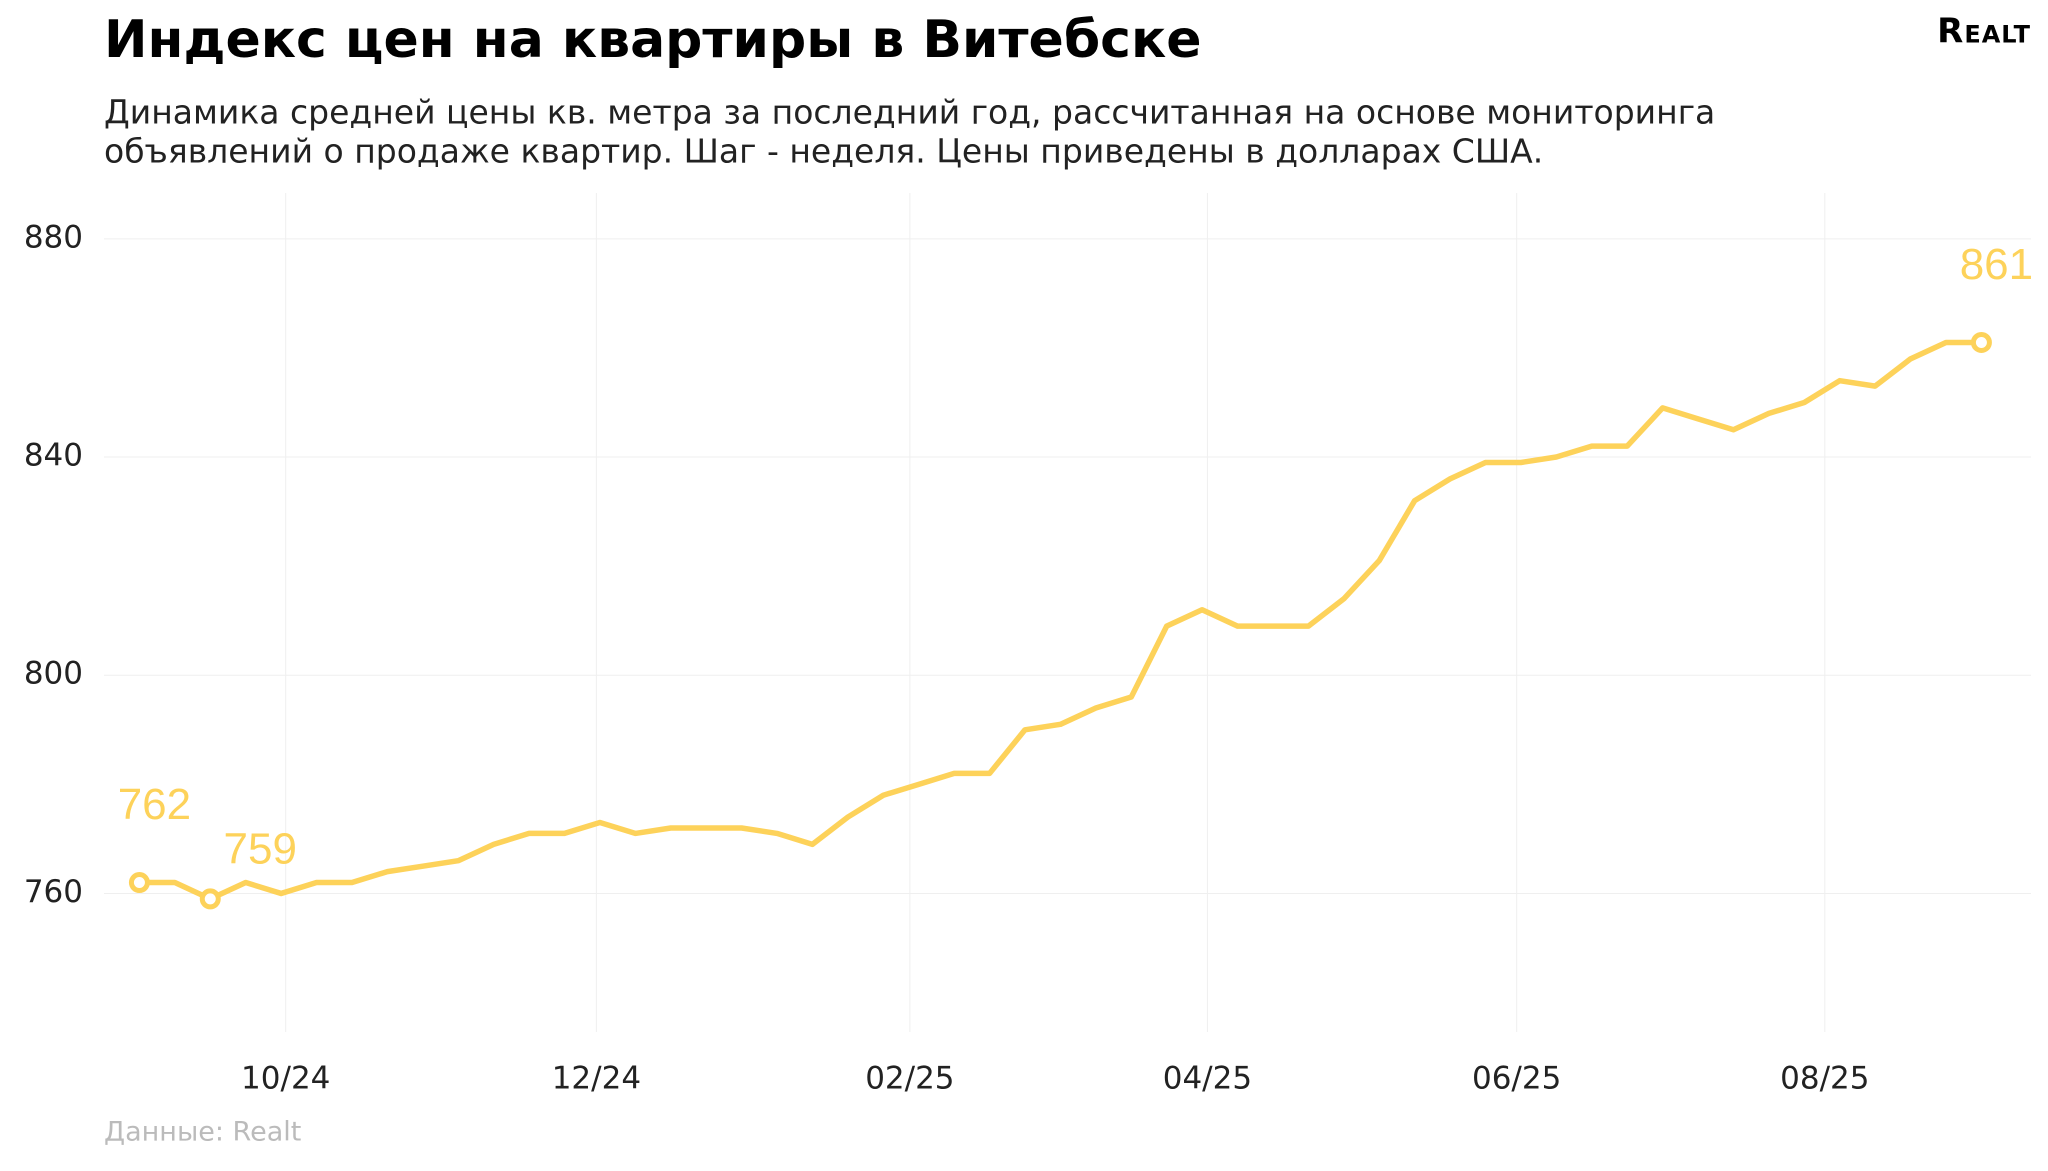 The height and width of the screenshot is (1171, 2048). What do you see at coordinates (53, 892) in the screenshot?
I see `y-tick-label: 760` at bounding box center [53, 892].